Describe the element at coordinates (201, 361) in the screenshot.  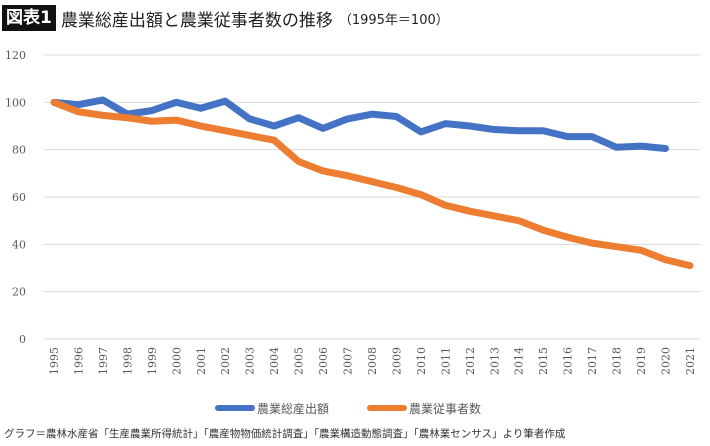
I see `x-tick-label: 2001` at that location.